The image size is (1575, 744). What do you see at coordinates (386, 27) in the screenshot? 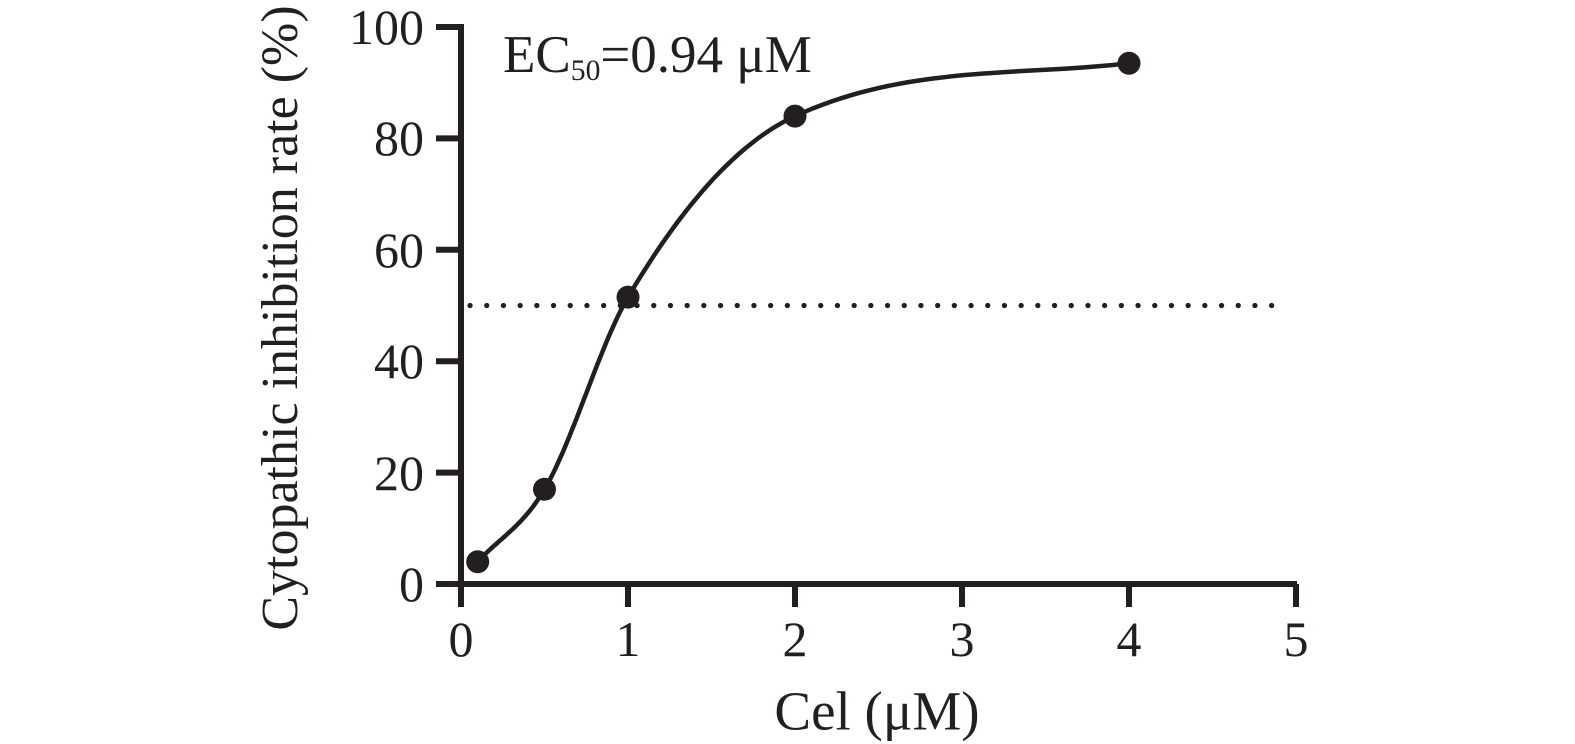
I see `y-tick-label: 100` at bounding box center [386, 27].